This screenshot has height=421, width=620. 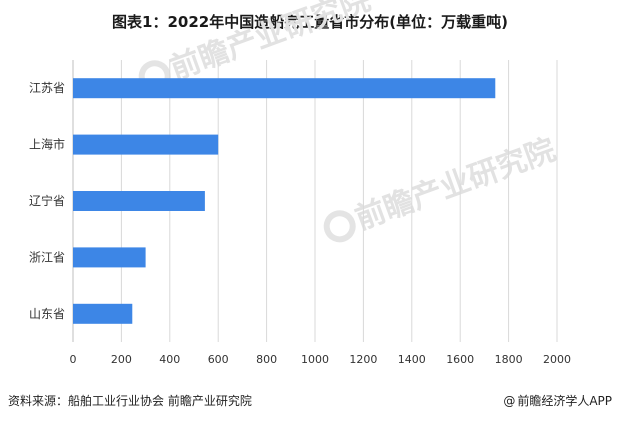 I want to click on brand-text: 前瞻经济学人APP, so click(x=564, y=401).